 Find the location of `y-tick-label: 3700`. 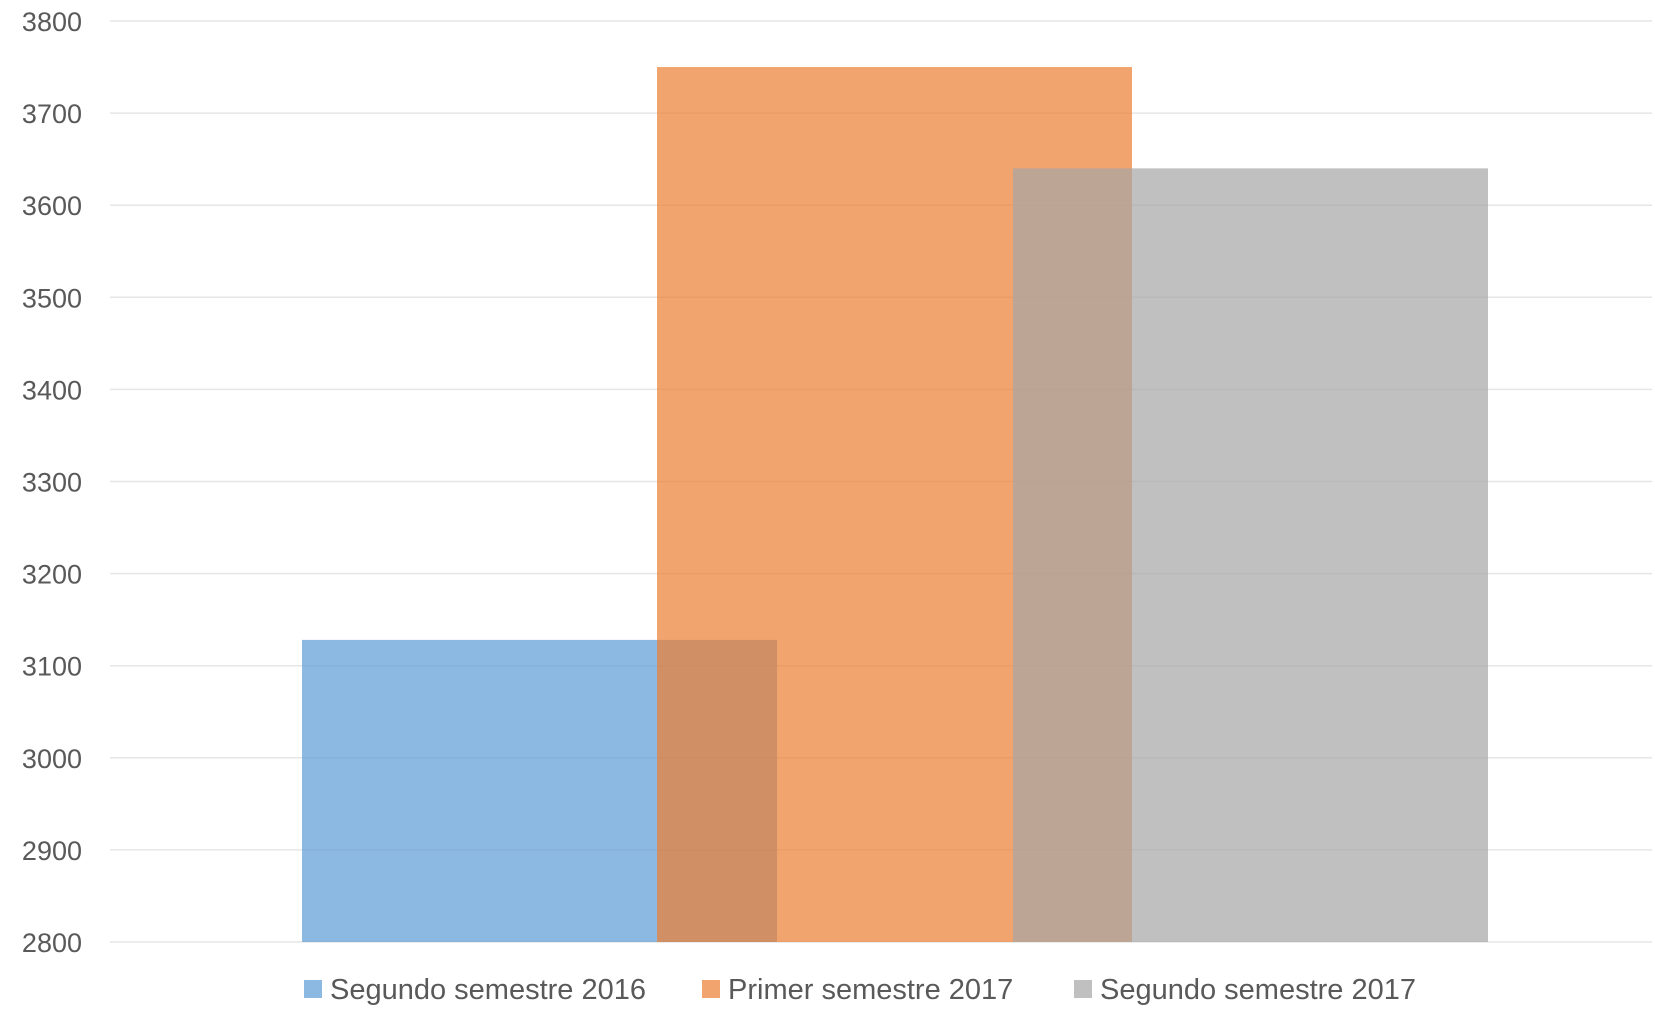

y-tick-label: 3700 is located at coordinates (52, 114).